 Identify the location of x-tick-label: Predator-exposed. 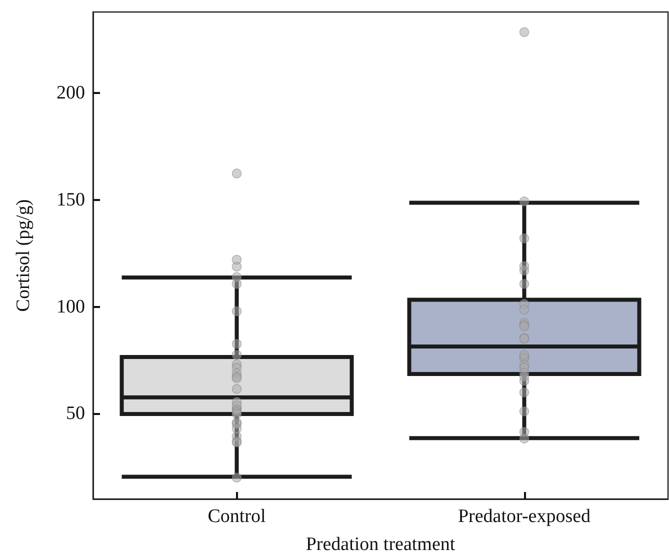
(525, 516).